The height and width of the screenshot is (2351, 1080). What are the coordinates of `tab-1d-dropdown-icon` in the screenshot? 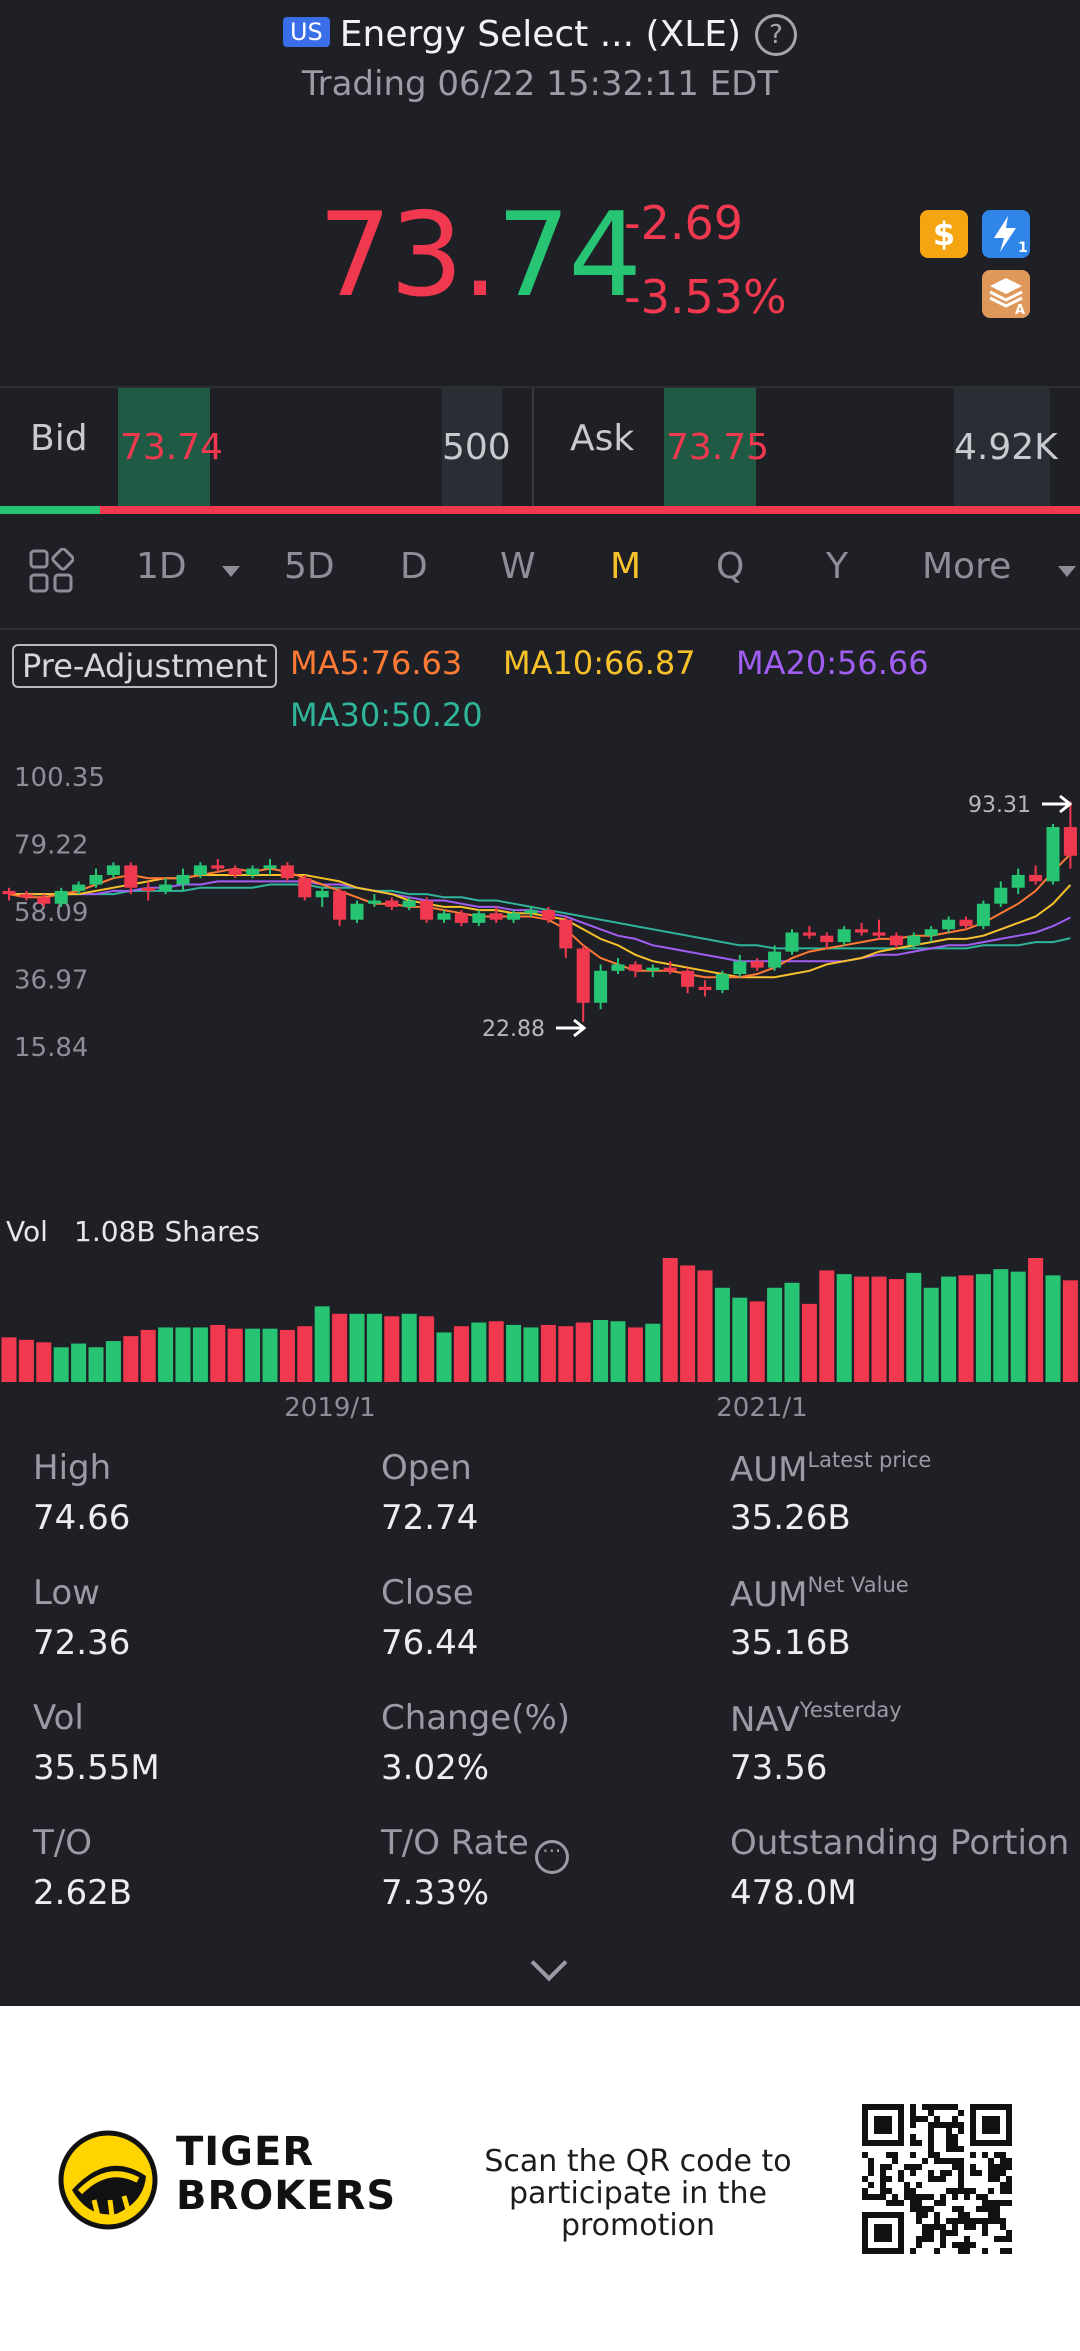 It's located at (231, 572).